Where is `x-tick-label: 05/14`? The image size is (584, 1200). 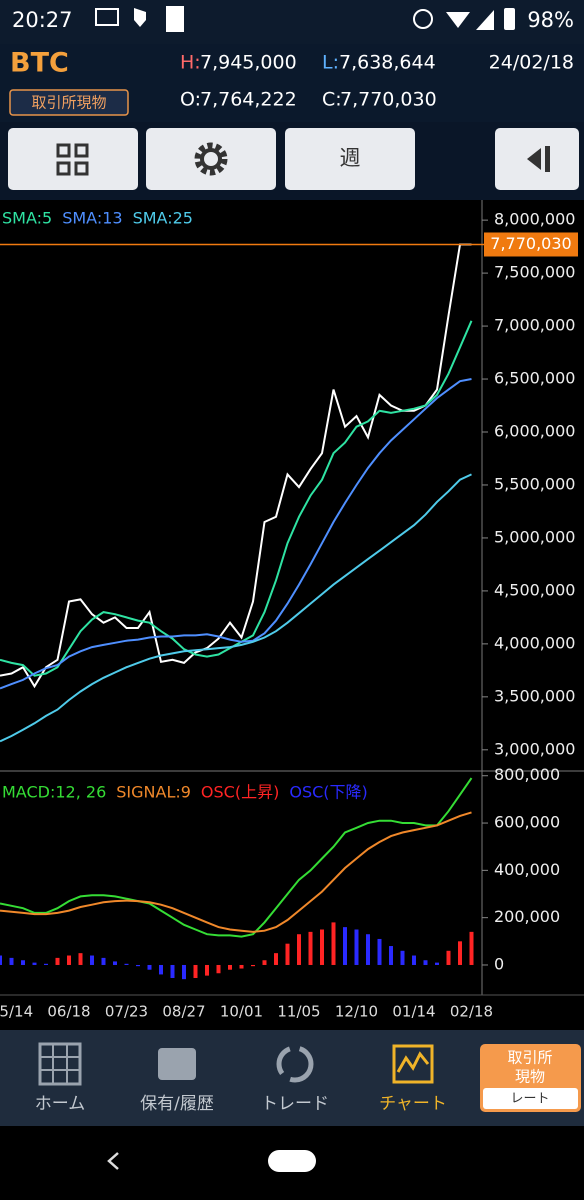 x-tick-label: 05/14 is located at coordinates (16, 1012).